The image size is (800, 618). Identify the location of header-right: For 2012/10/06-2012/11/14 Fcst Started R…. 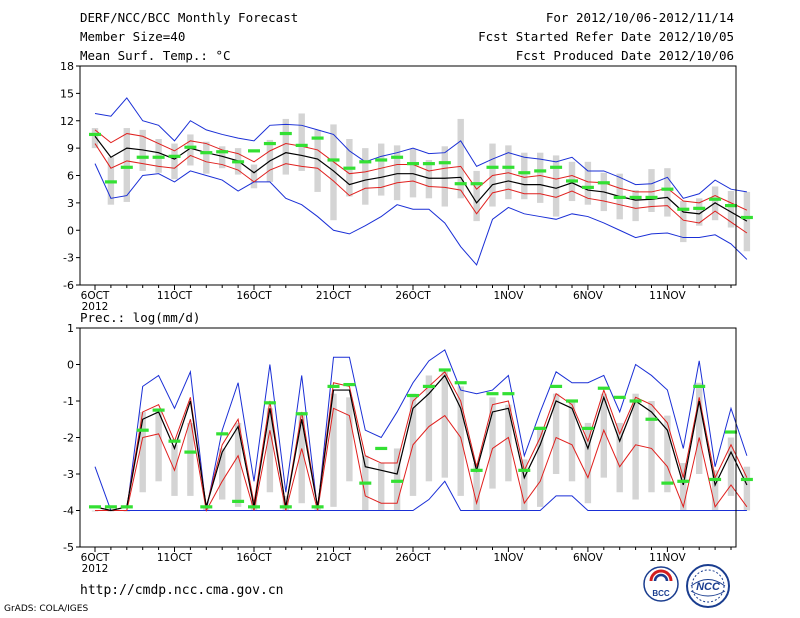
(606, 38).